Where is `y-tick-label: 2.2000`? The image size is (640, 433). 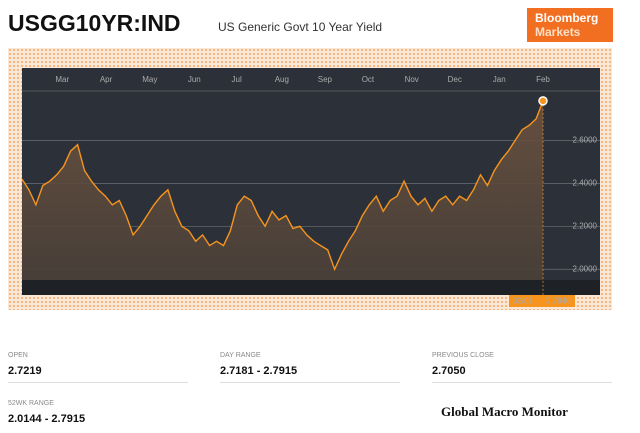
y-tick-label: 2.2000 is located at coordinates (585, 225).